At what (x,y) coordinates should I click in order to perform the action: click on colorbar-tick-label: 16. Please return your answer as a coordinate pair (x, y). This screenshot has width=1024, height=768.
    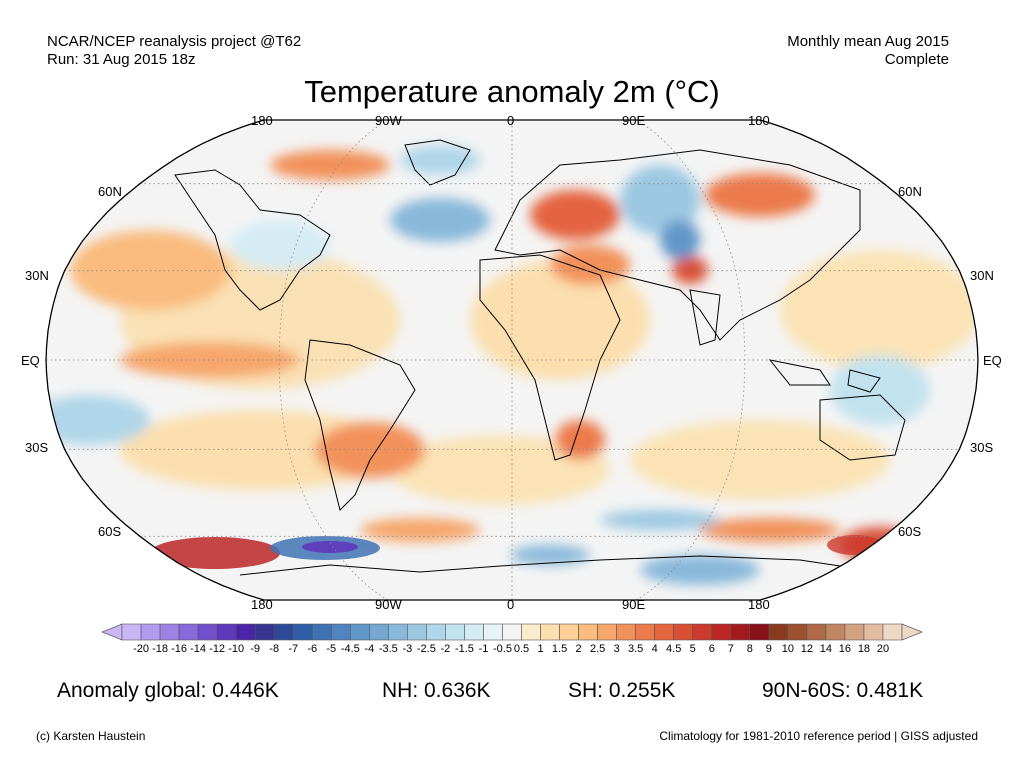
    Looking at the image, I should click on (845, 649).